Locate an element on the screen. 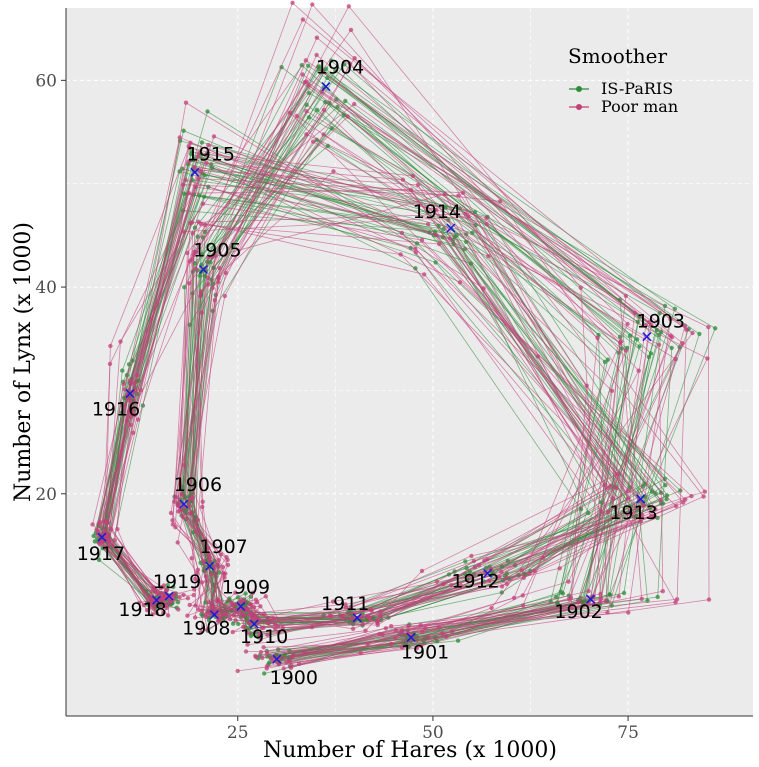 This screenshot has width=759, height=767. legend-label-is-paris: IS-PaRIS is located at coordinates (637, 88).